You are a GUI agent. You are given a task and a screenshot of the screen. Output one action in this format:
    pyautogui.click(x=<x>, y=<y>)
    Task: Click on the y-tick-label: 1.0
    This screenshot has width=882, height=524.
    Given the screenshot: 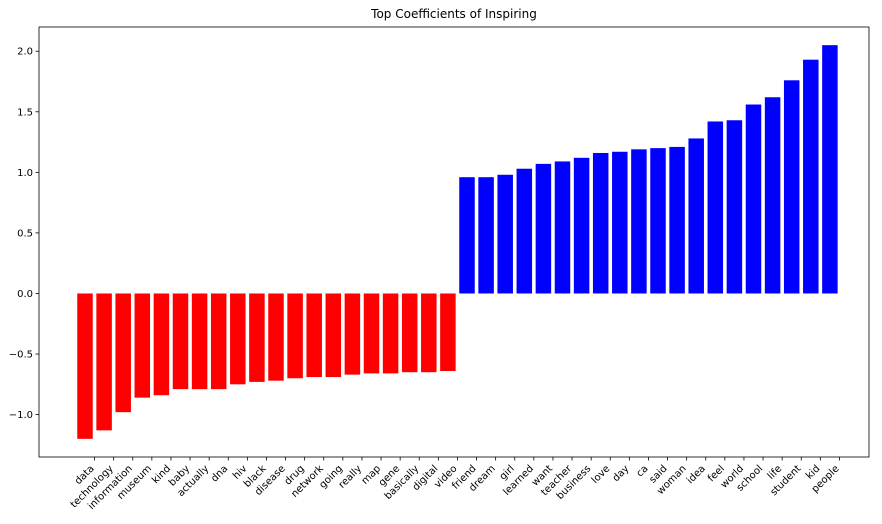 What is the action you would take?
    pyautogui.click(x=25, y=173)
    